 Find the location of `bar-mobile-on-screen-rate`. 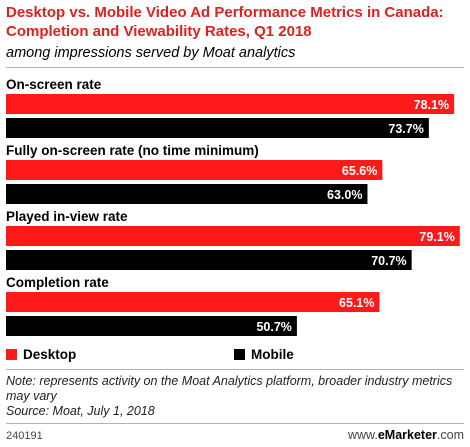

bar-mobile-on-screen-rate is located at coordinates (217, 128).